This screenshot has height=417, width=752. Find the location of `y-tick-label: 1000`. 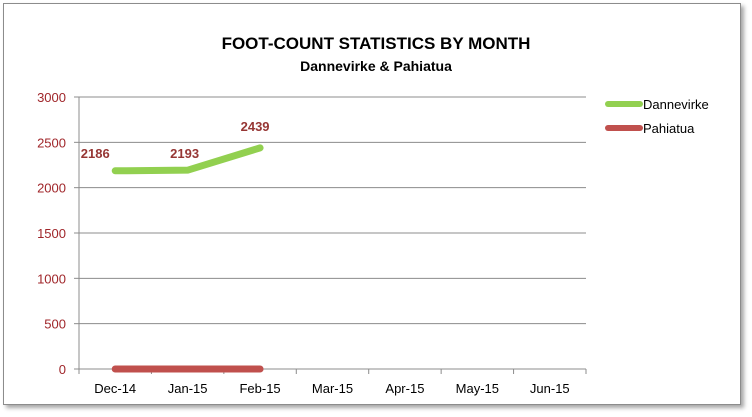

y-tick-label: 1000 is located at coordinates (51, 278).